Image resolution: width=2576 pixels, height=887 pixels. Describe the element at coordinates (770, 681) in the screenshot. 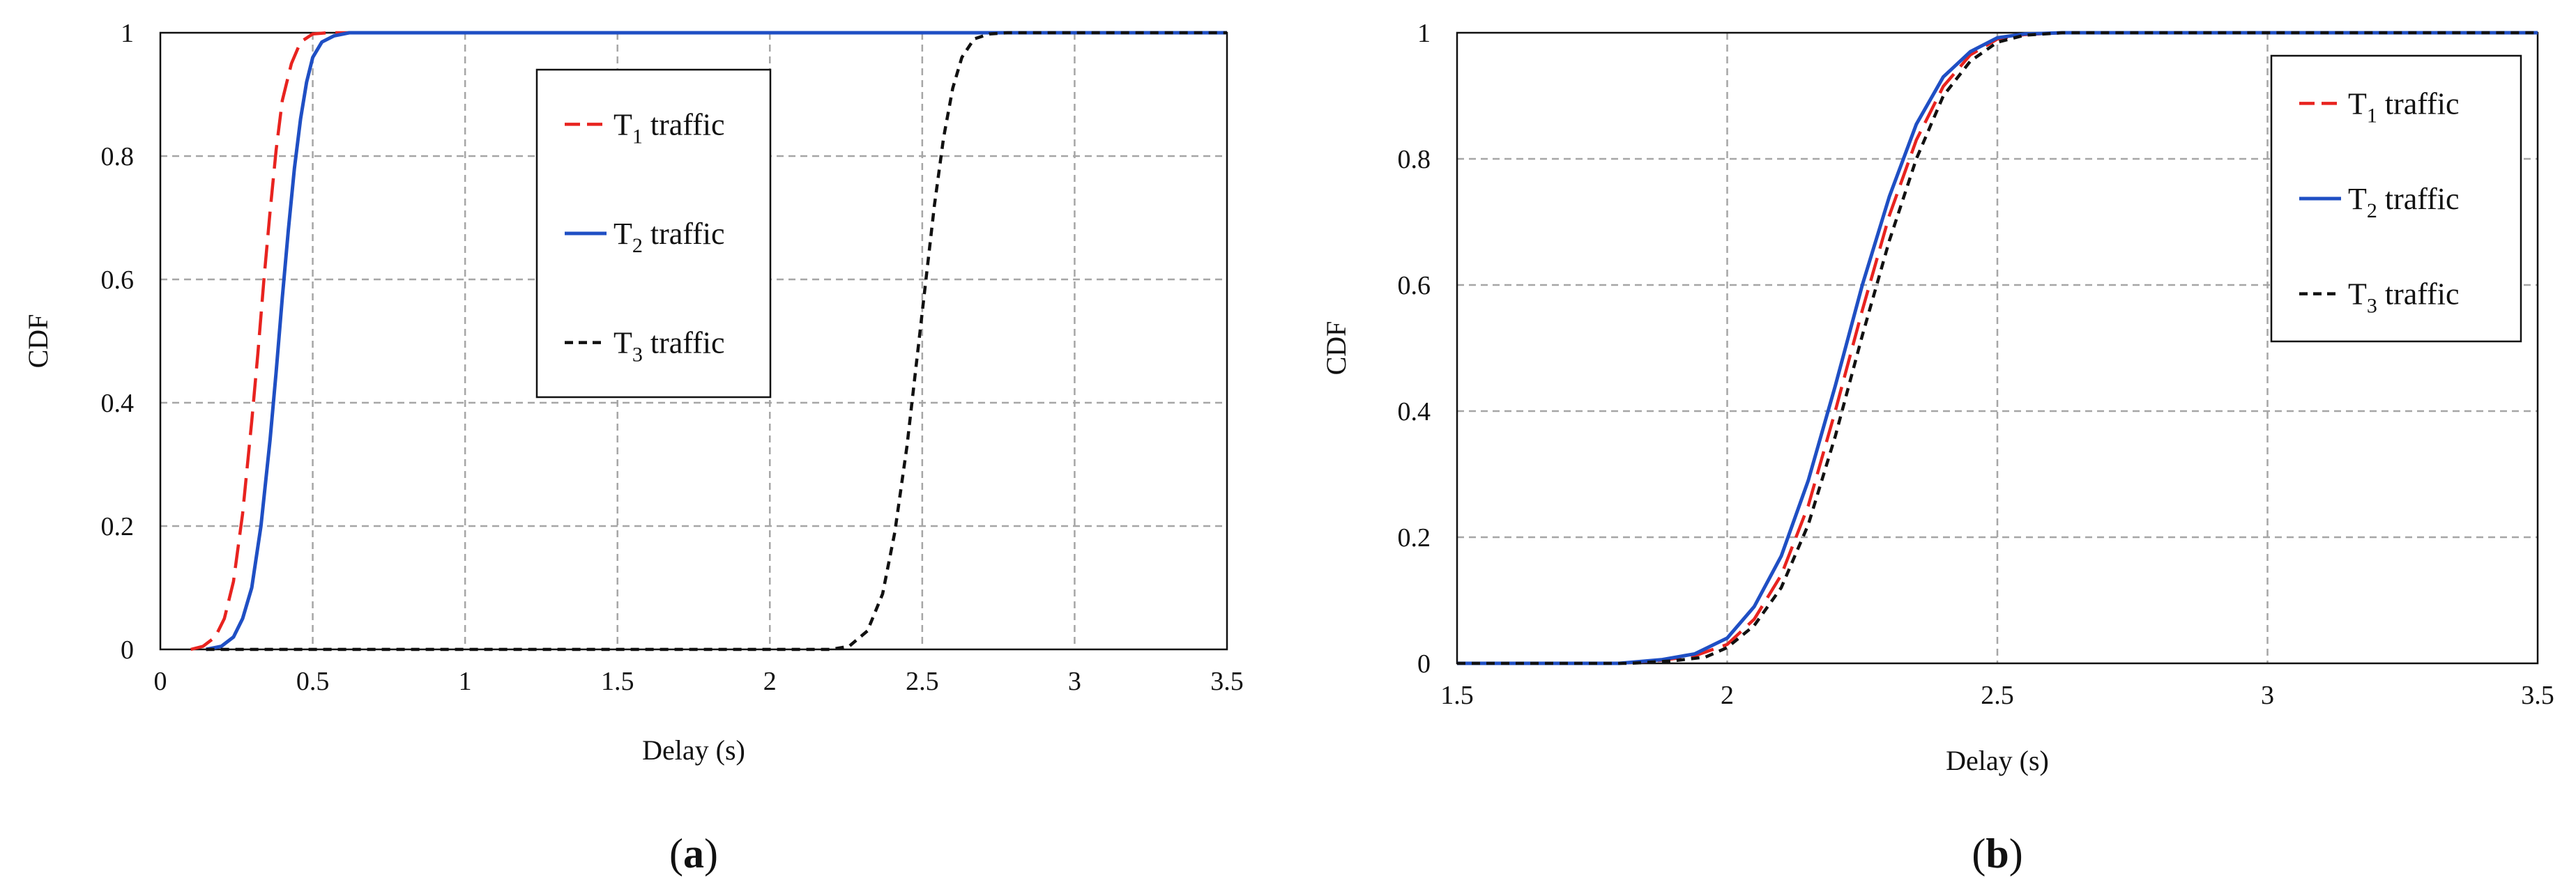

I see `panel-a-xtick-label: 2` at that location.